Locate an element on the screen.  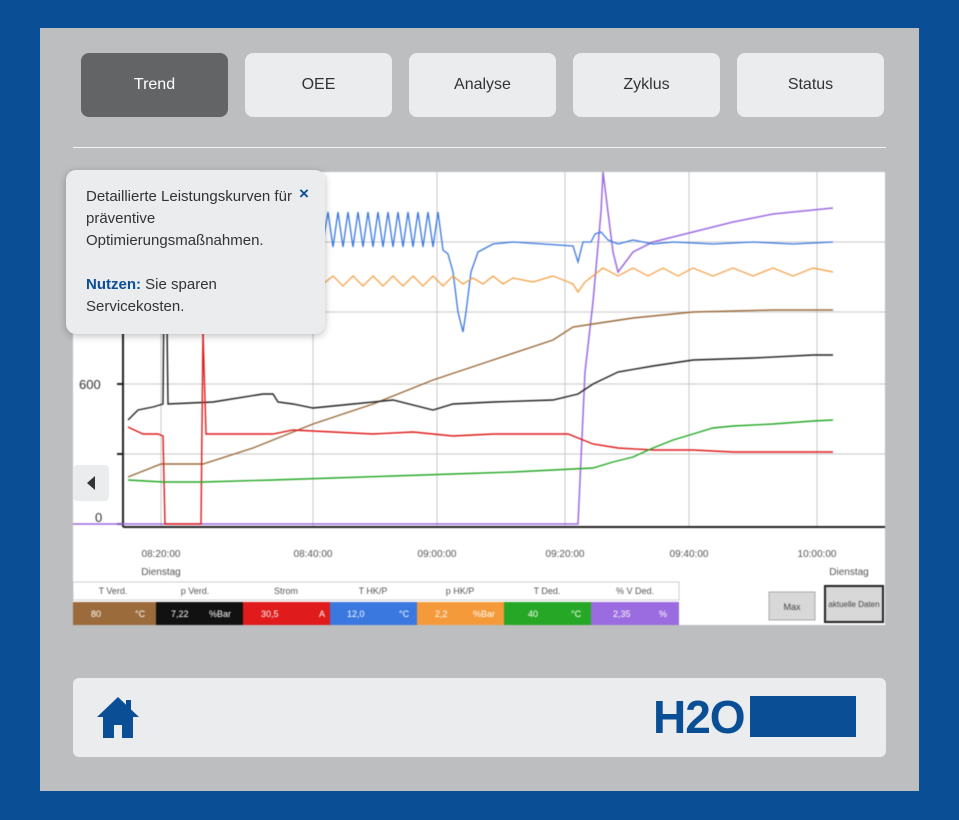
legend-name-p-hkp: p HK/P is located at coordinates (460, 591).